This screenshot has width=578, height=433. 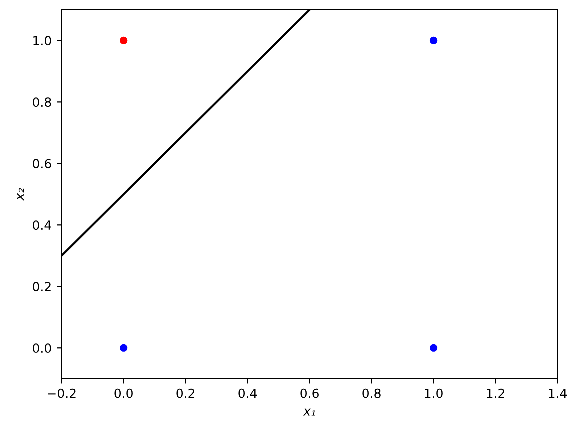 I want to click on x-tick-label: 1.2, so click(x=495, y=393).